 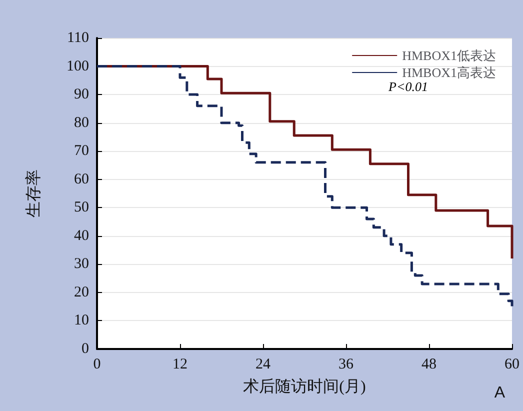 I want to click on text: A, so click(x=500, y=393).